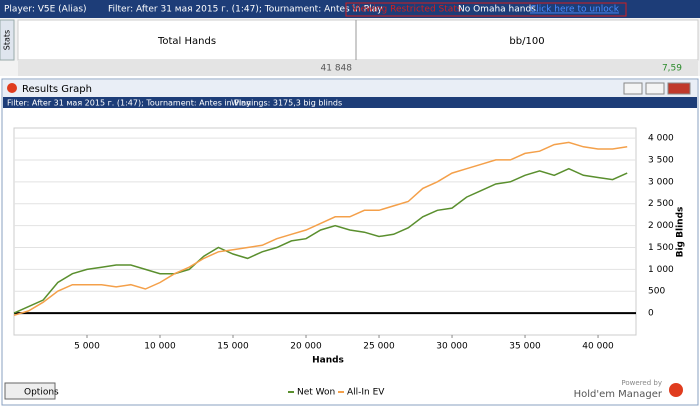 The image size is (700, 407). What do you see at coordinates (651, 314) in the screenshot?
I see `y-tick-label: 0` at bounding box center [651, 314].